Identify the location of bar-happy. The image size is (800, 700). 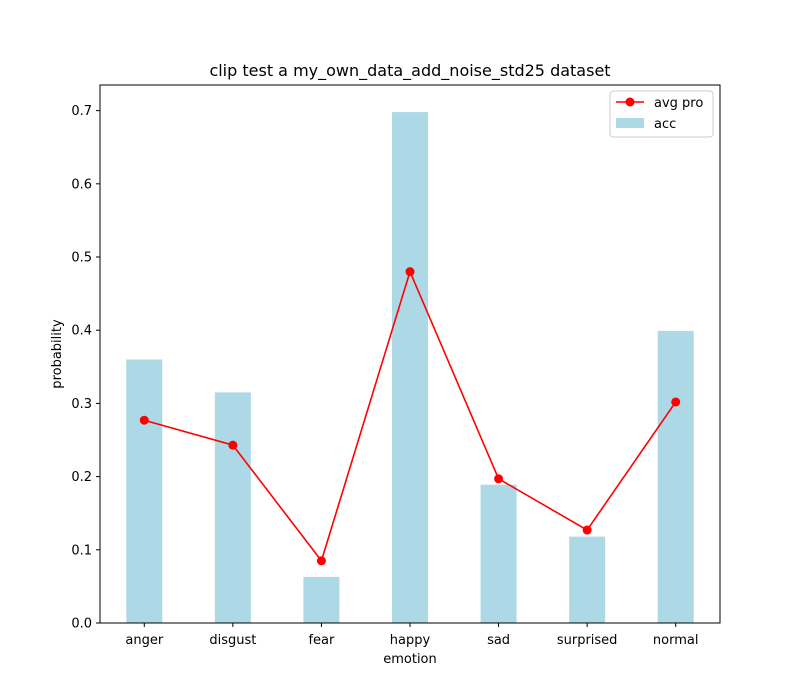
(410, 367).